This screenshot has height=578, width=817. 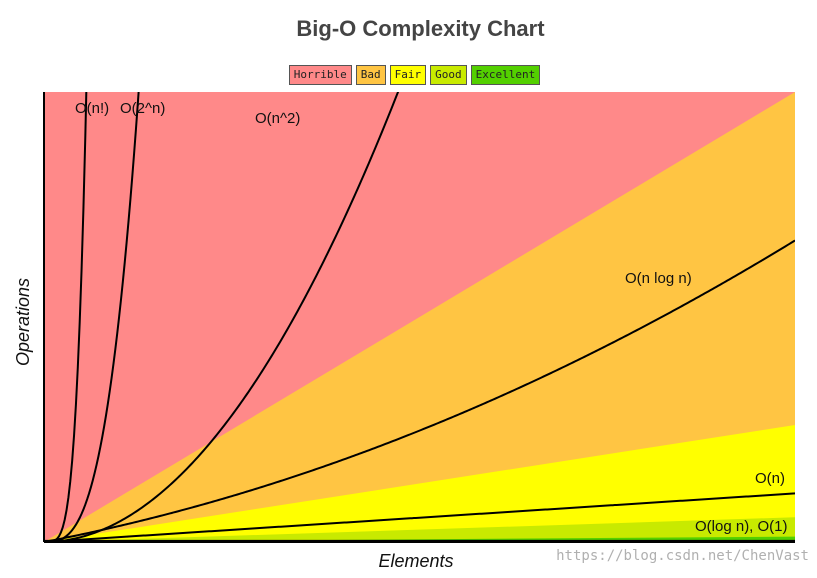 I want to click on chart-title: Big-O Complexity Chart, so click(x=420, y=28).